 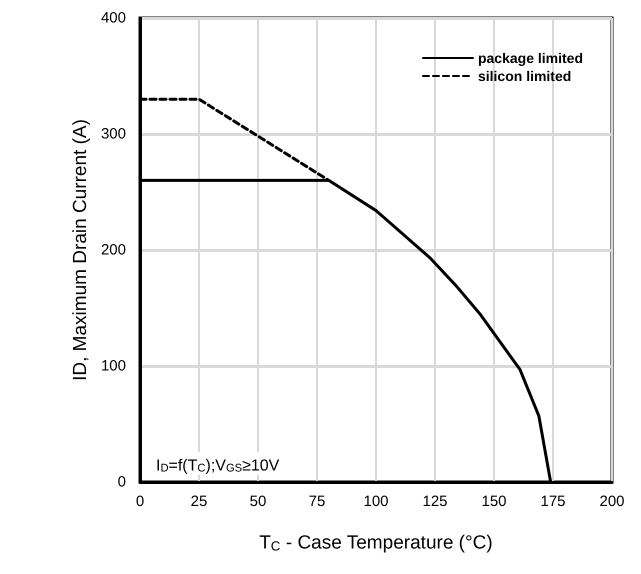 What do you see at coordinates (525, 76) in the screenshot?
I see `legend-label: silicon limited` at bounding box center [525, 76].